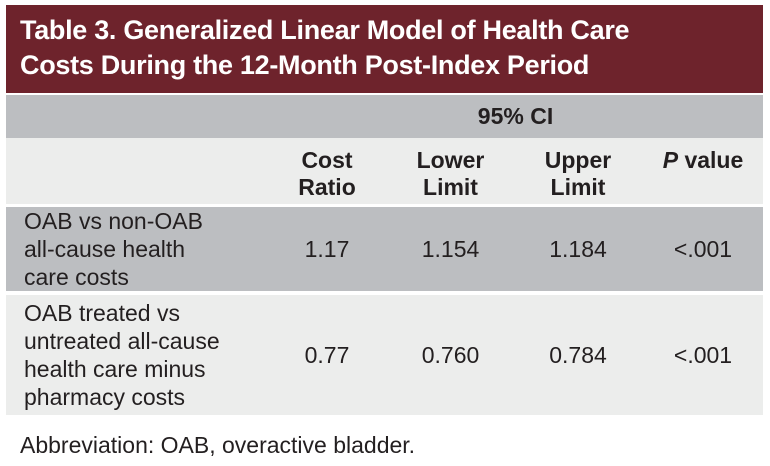  I want to click on column-header-upper-limit-line1: Upper, so click(578, 160).